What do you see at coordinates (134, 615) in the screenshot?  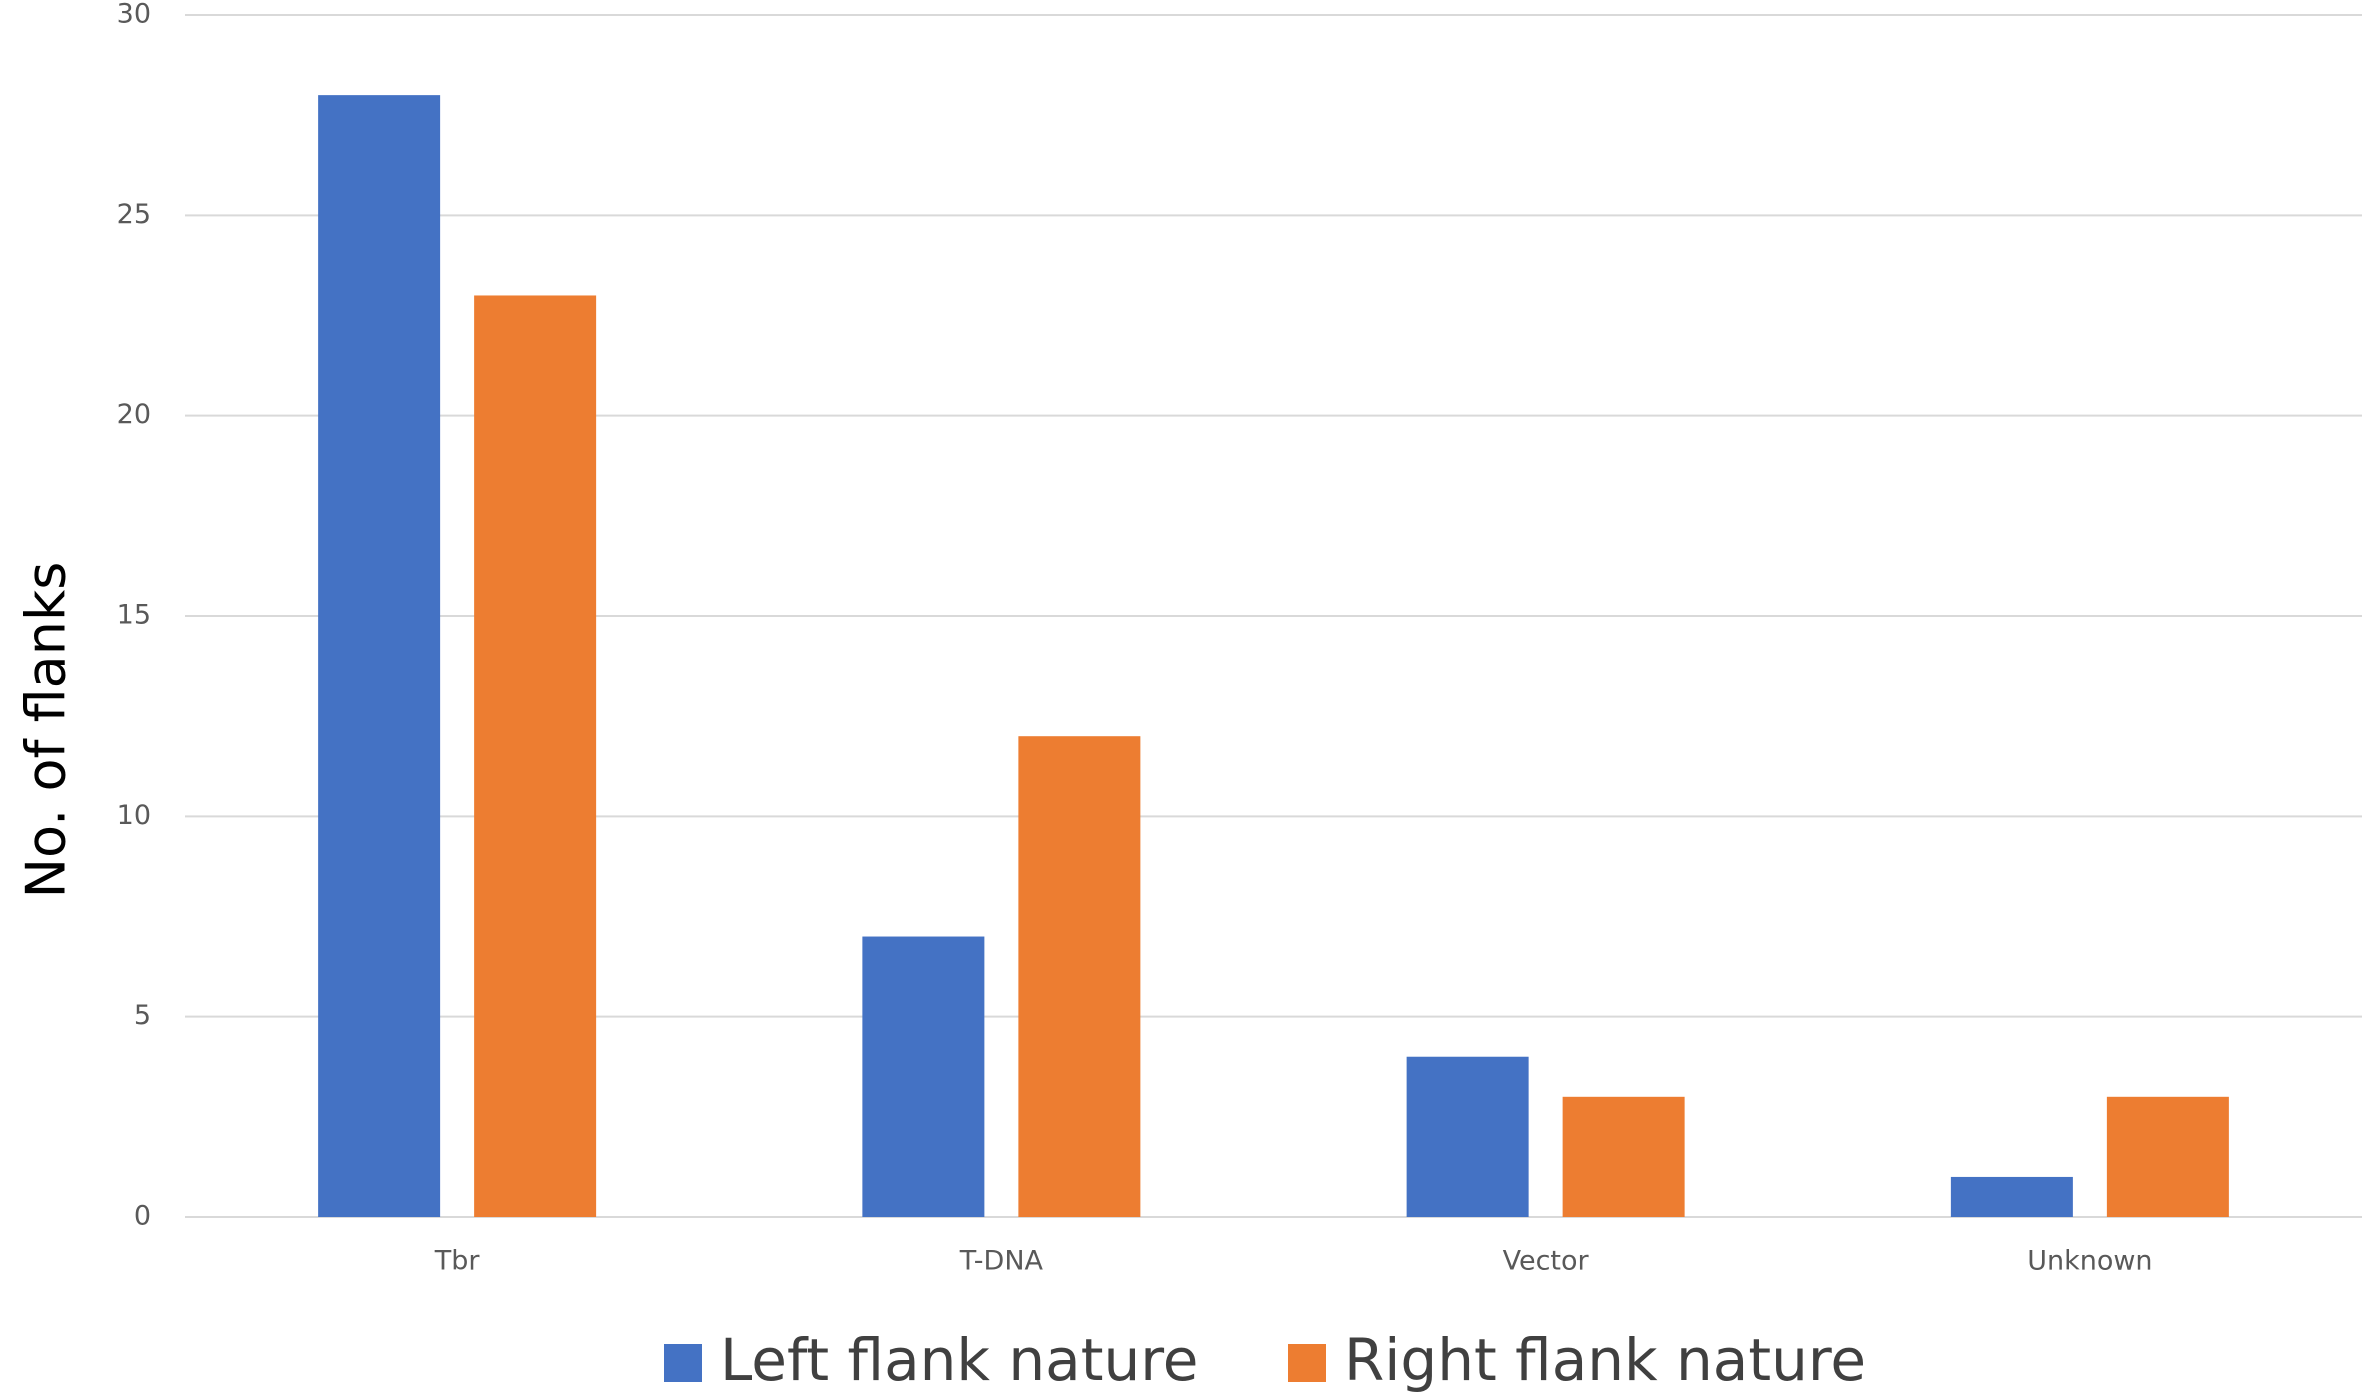 I see `y-tick-label: 15` at bounding box center [134, 615].